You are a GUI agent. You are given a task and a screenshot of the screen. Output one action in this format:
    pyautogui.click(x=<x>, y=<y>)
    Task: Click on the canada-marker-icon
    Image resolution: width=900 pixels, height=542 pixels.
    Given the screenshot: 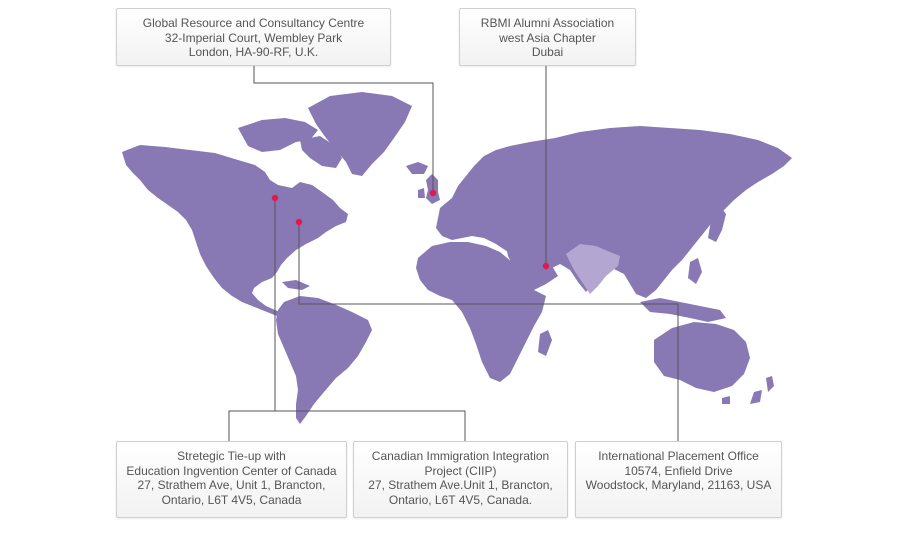 What is the action you would take?
    pyautogui.click(x=275, y=198)
    